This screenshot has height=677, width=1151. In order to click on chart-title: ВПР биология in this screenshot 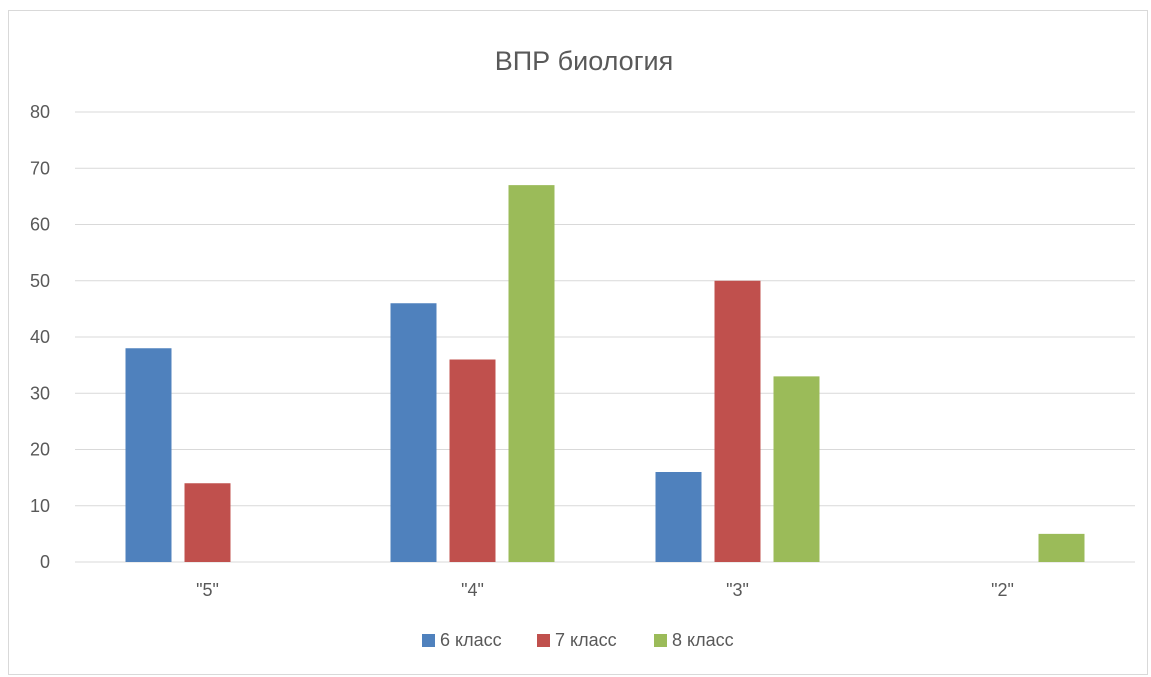, I will do `click(584, 61)`.